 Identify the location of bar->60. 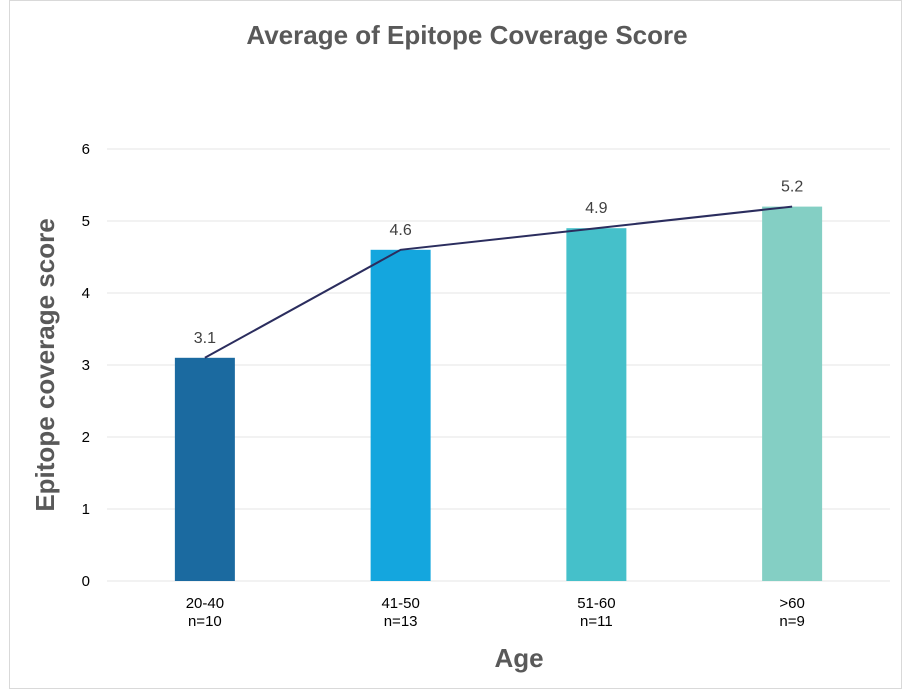
(792, 393).